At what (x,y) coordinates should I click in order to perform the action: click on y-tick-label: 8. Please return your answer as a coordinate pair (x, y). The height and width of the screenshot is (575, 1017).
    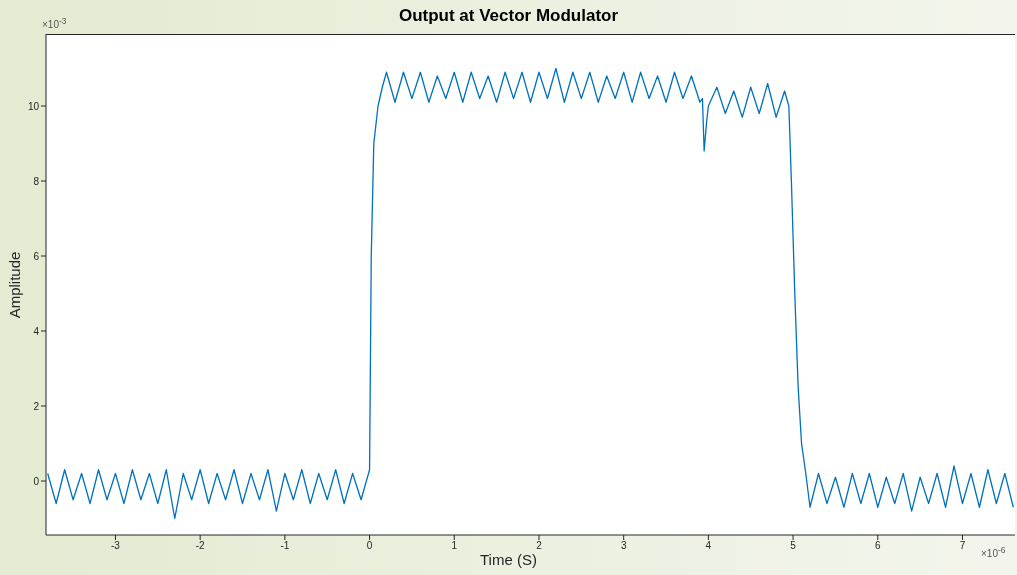
    Looking at the image, I should click on (36, 181).